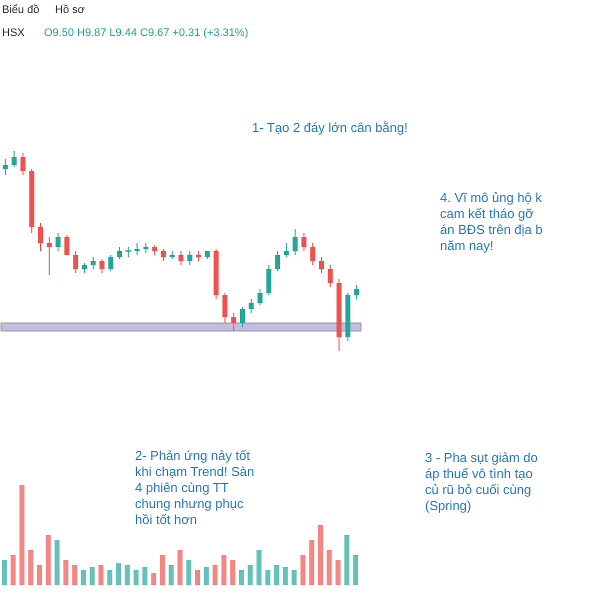 The width and height of the screenshot is (600, 600). What do you see at coordinates (146, 33) in the screenshot?
I see `text: O9.50 H9.87 L9.44 C9.67 +0.31 (+3.31%)` at bounding box center [146, 33].